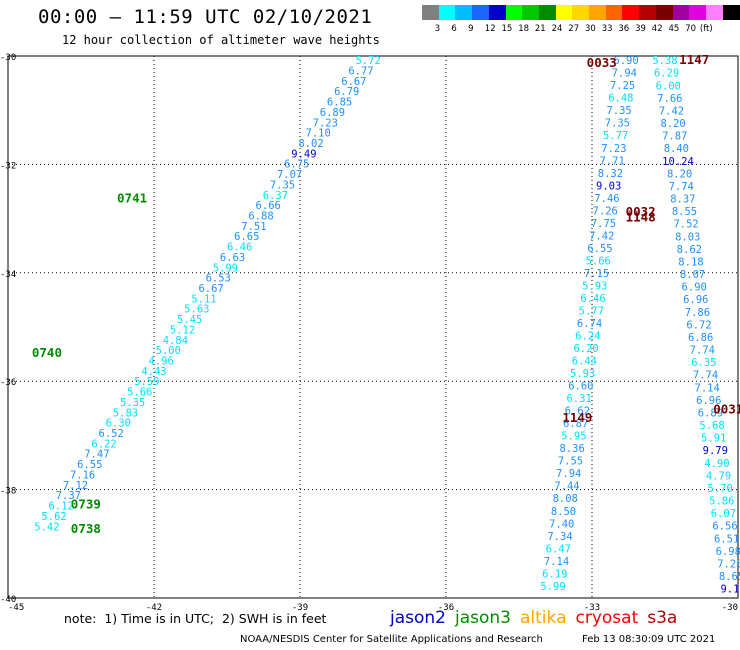  I want to click on y-tick-label: -40, so click(8, 600).